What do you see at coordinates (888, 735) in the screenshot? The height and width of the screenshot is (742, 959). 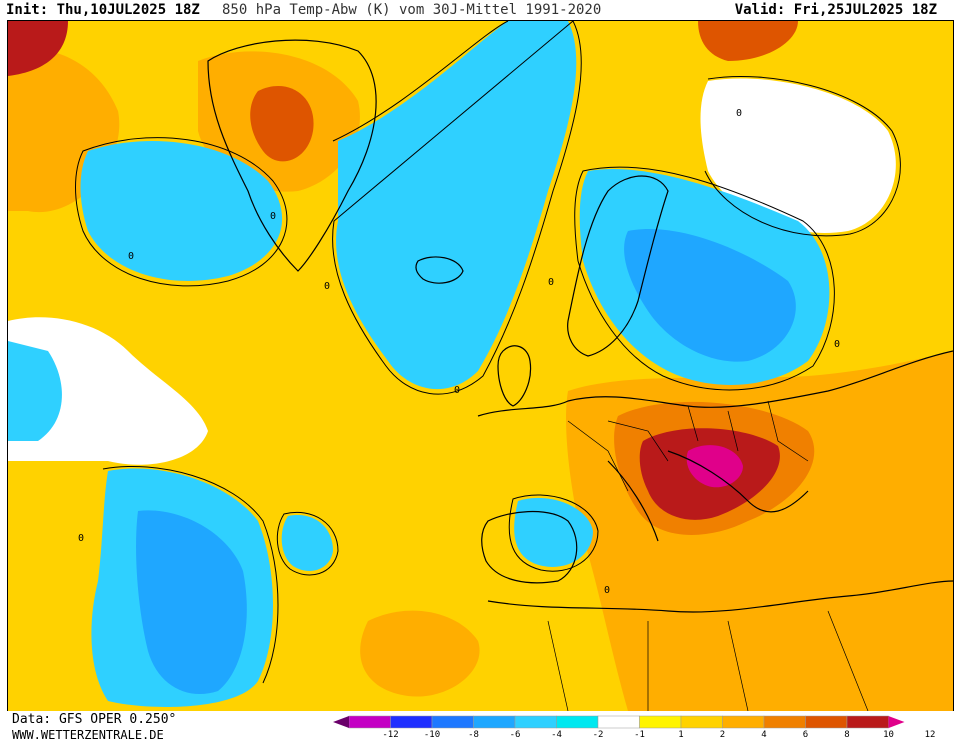 I see `legend-tick-label: 10` at bounding box center [888, 735].